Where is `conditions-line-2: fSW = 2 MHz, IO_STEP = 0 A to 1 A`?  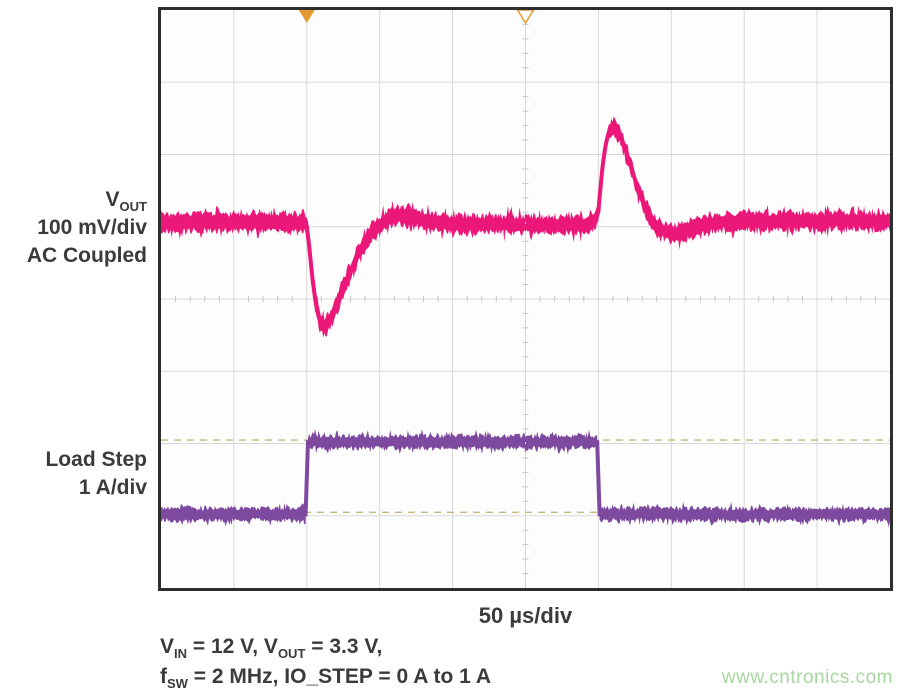
conditions-line-2: fSW = 2 MHz, IO_STEP = 0 A to 1 A is located at coordinates (325, 677).